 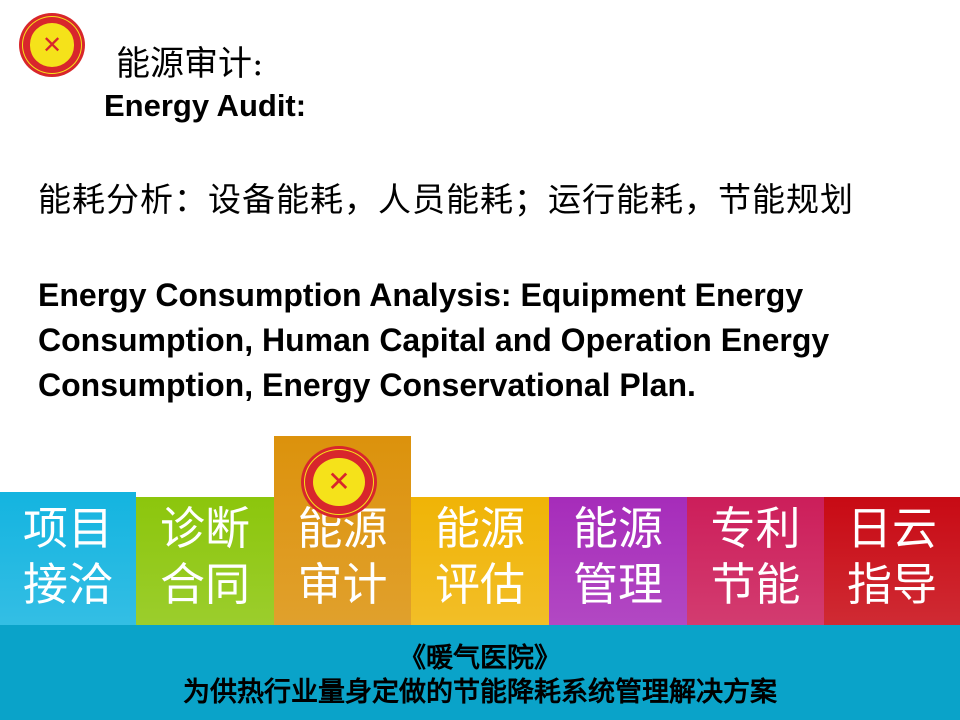 I want to click on tab-label-line2: 合同, so click(x=204, y=584).